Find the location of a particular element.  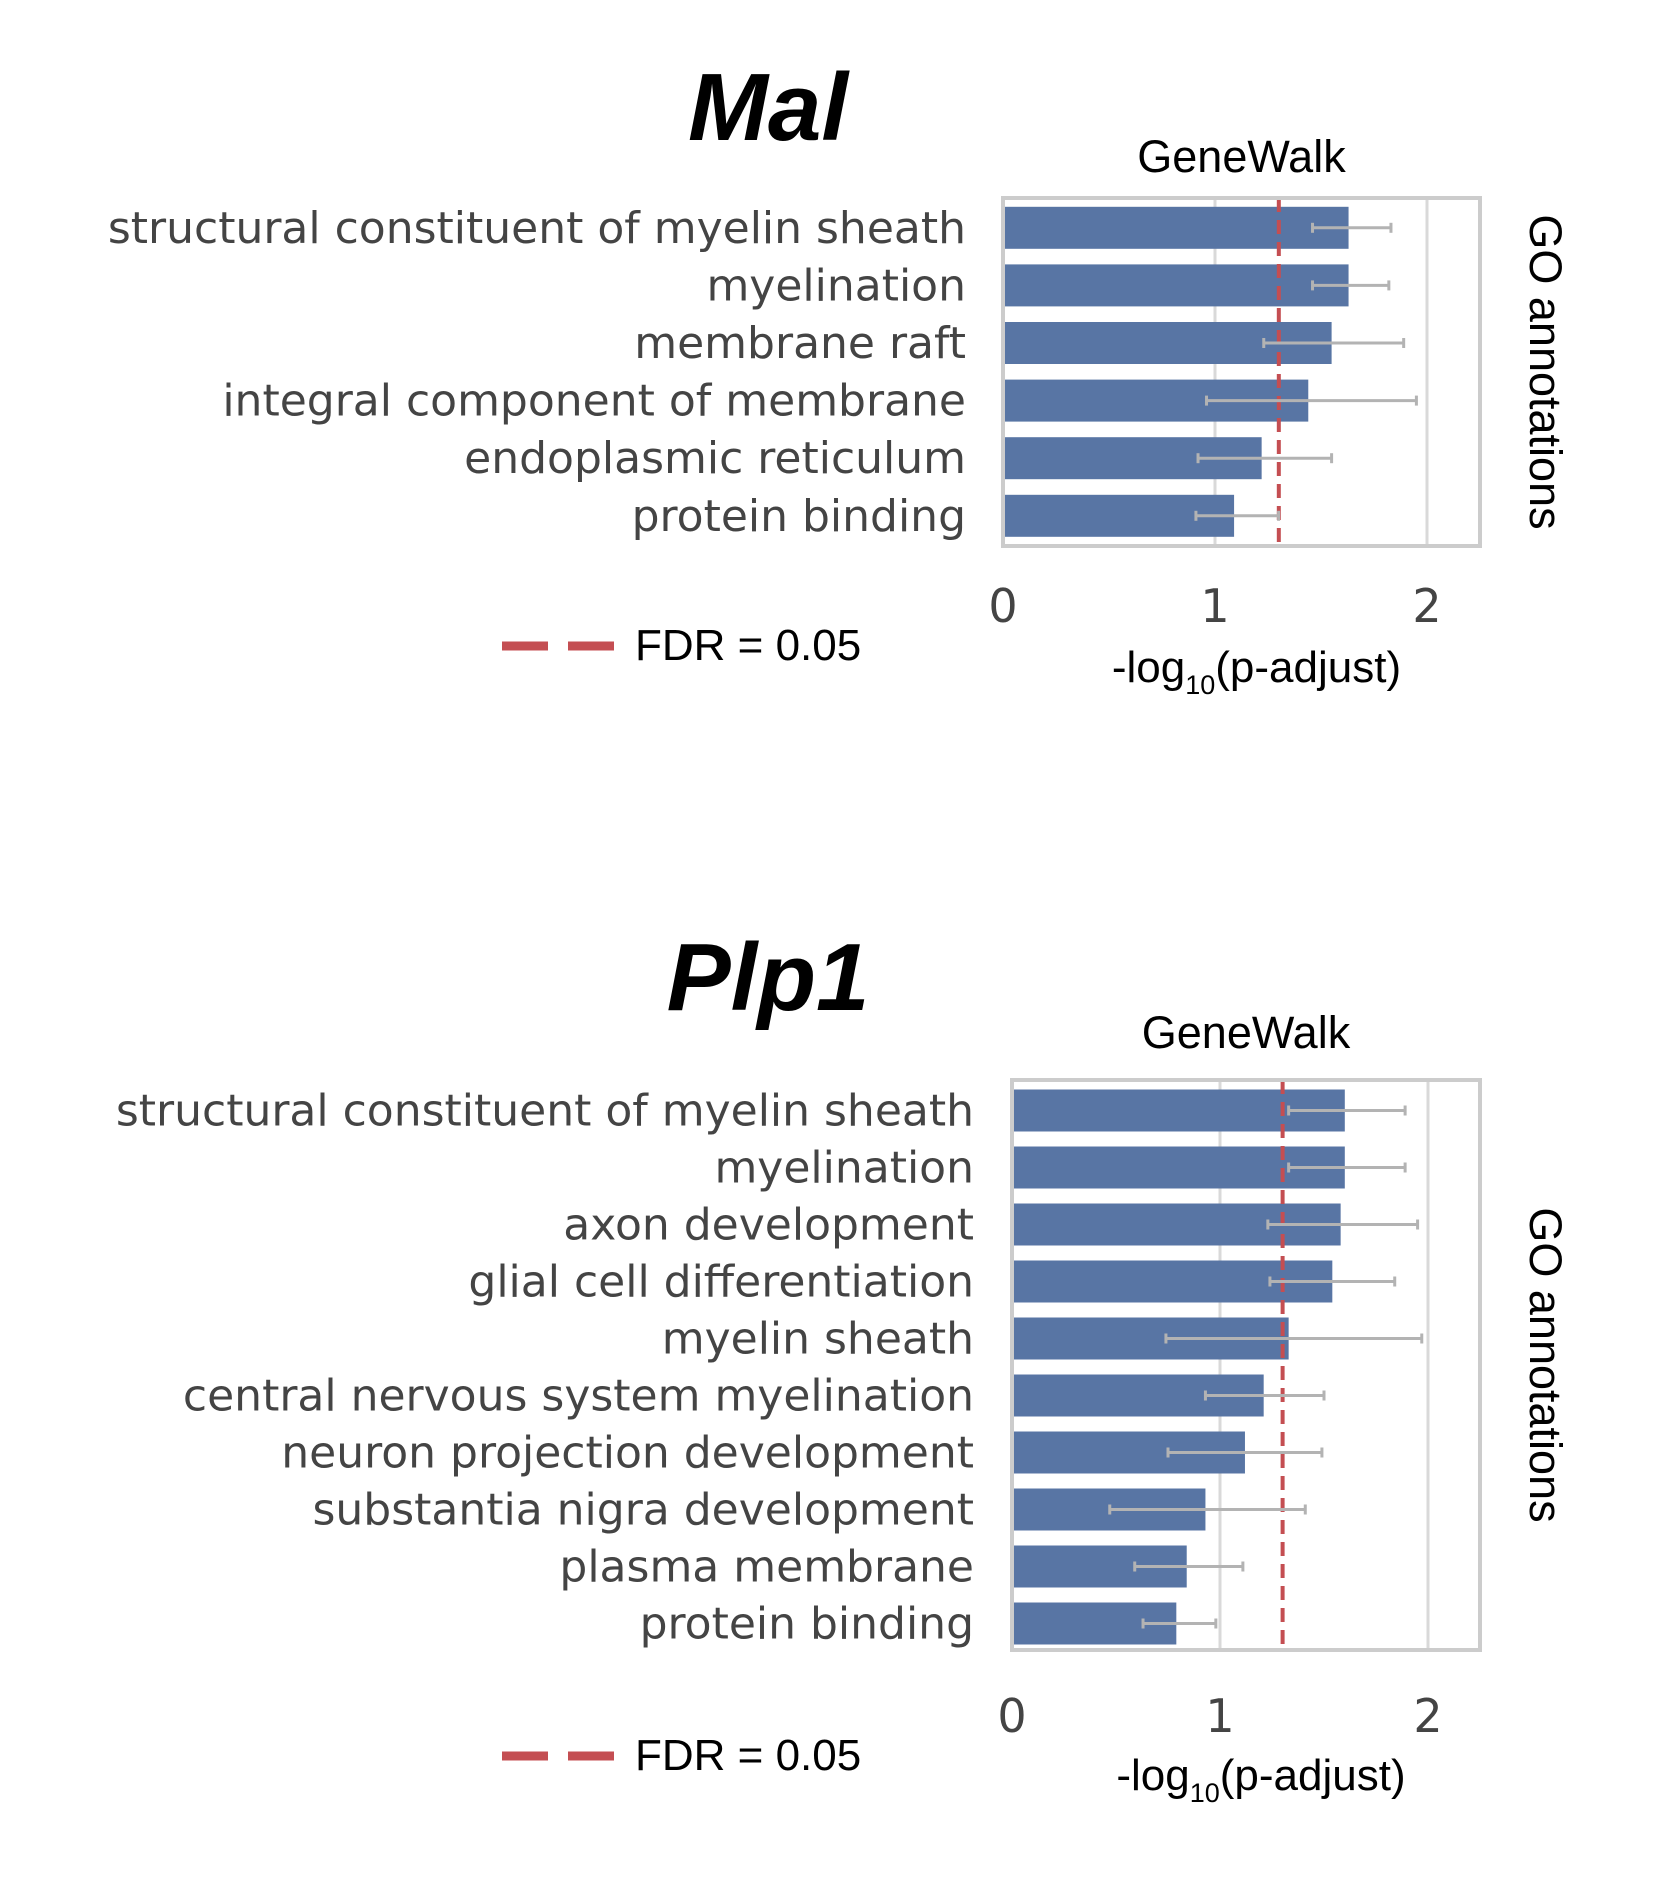

category-label: axon development is located at coordinates (768, 1225).